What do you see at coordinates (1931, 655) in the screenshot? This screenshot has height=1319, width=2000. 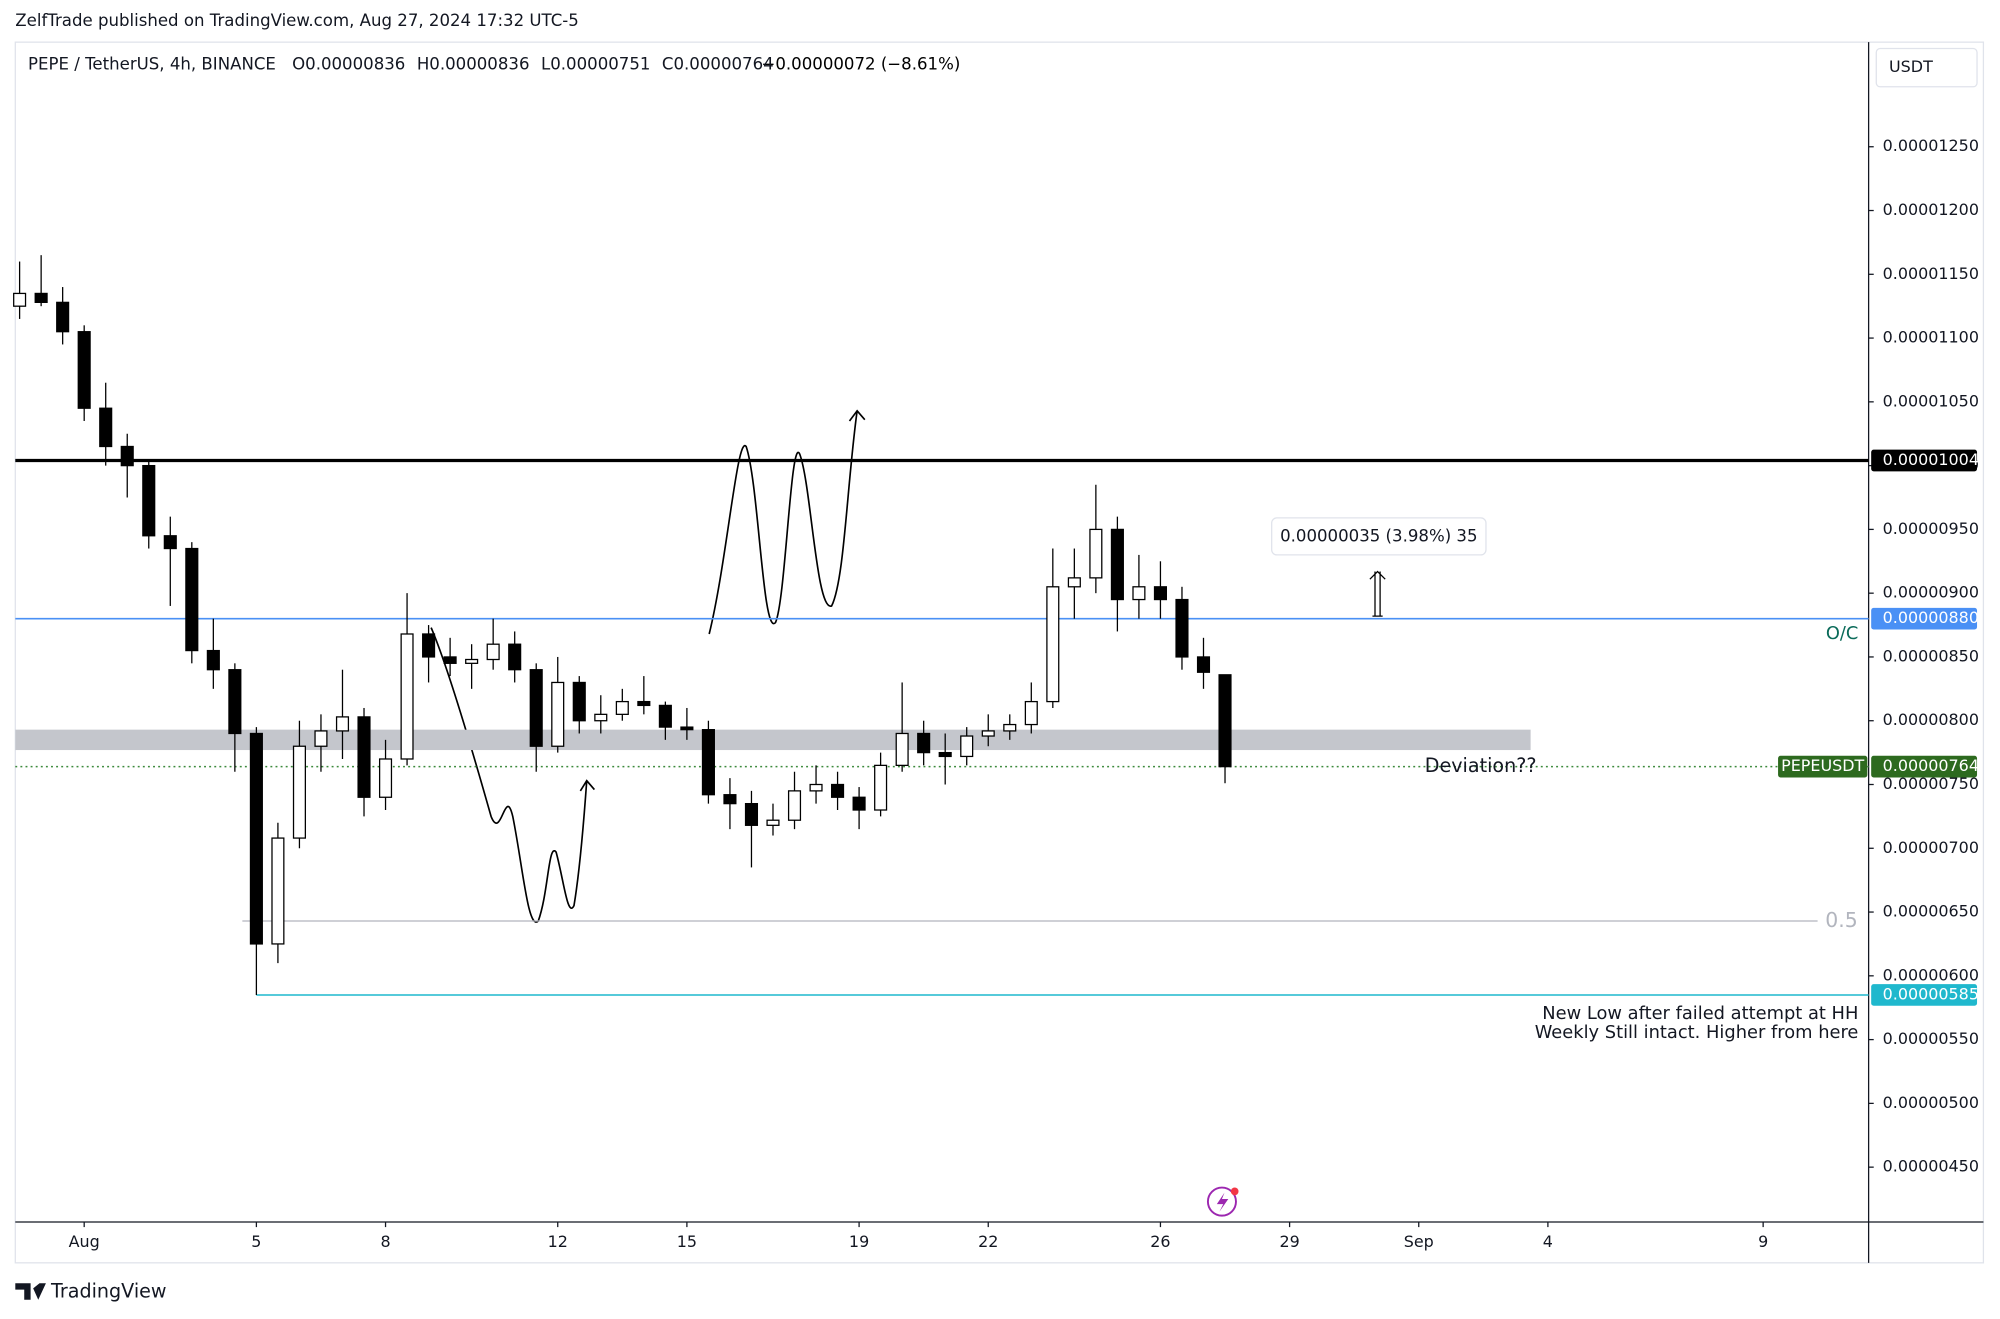 I see `y-tick-label: 0.00000850` at bounding box center [1931, 655].